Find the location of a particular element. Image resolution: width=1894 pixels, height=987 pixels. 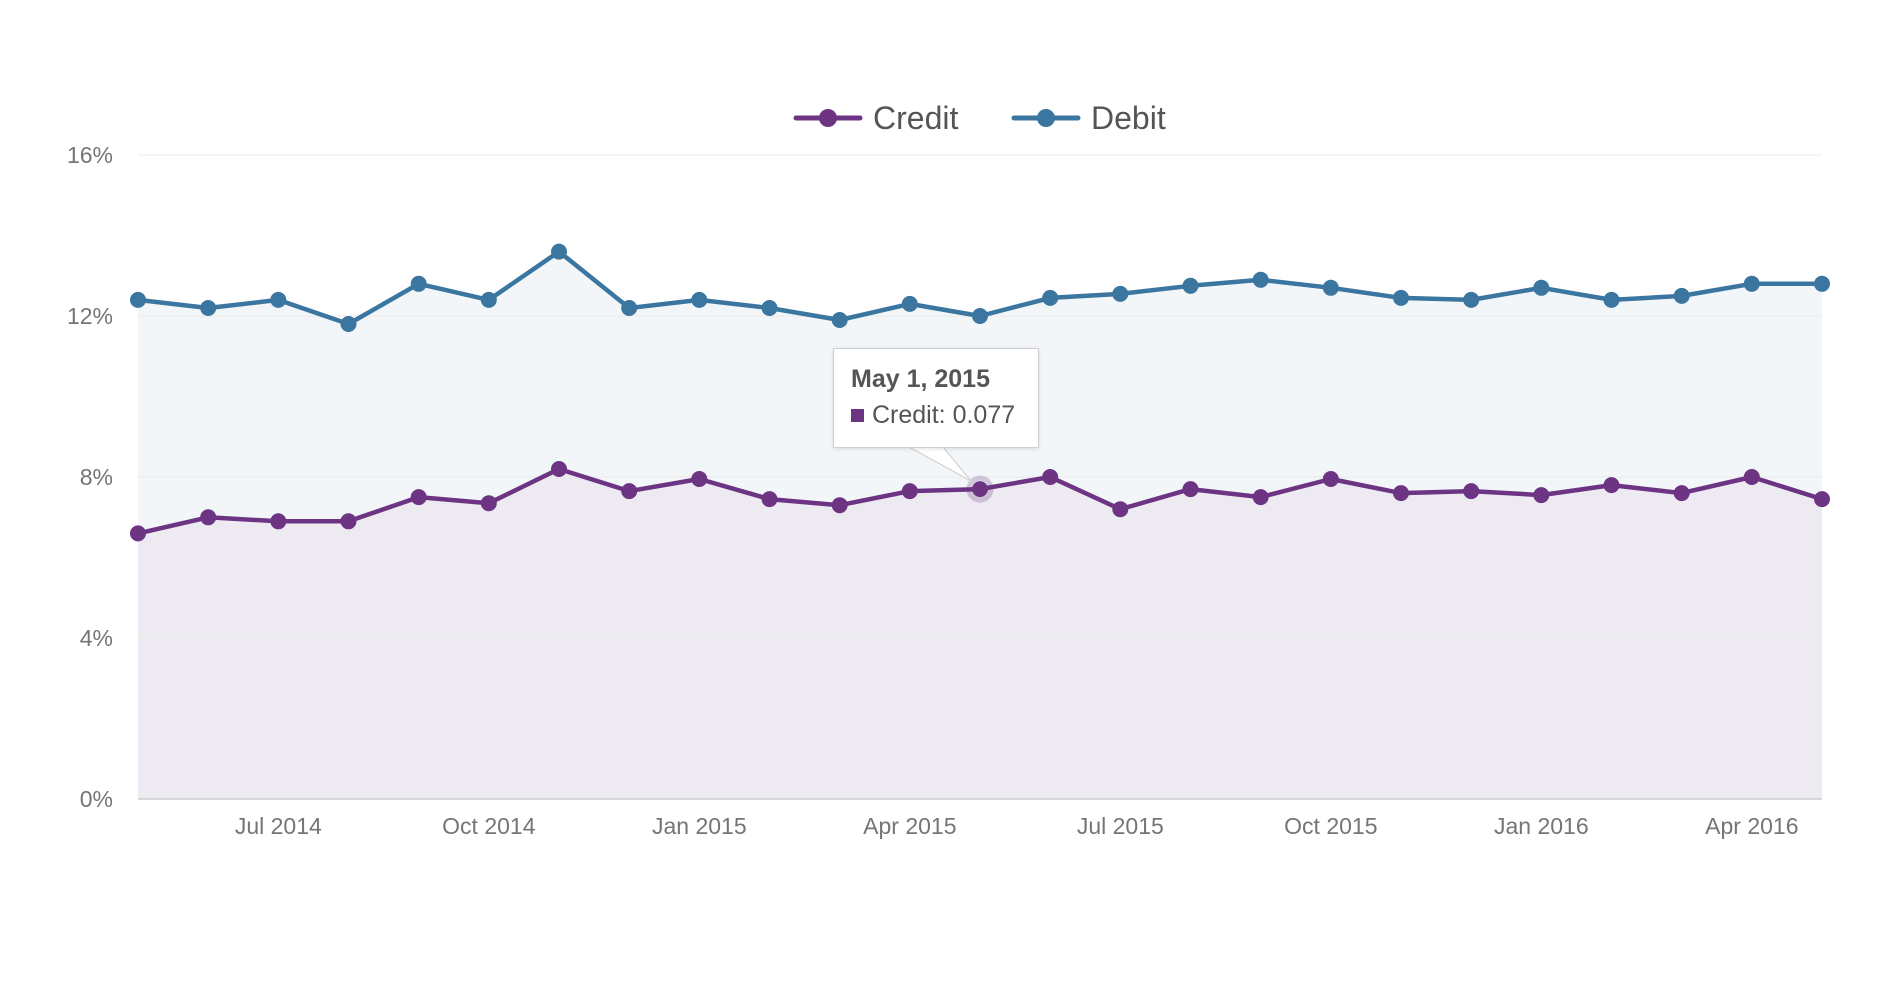

legend-item-credit: Credit is located at coordinates (875, 118).